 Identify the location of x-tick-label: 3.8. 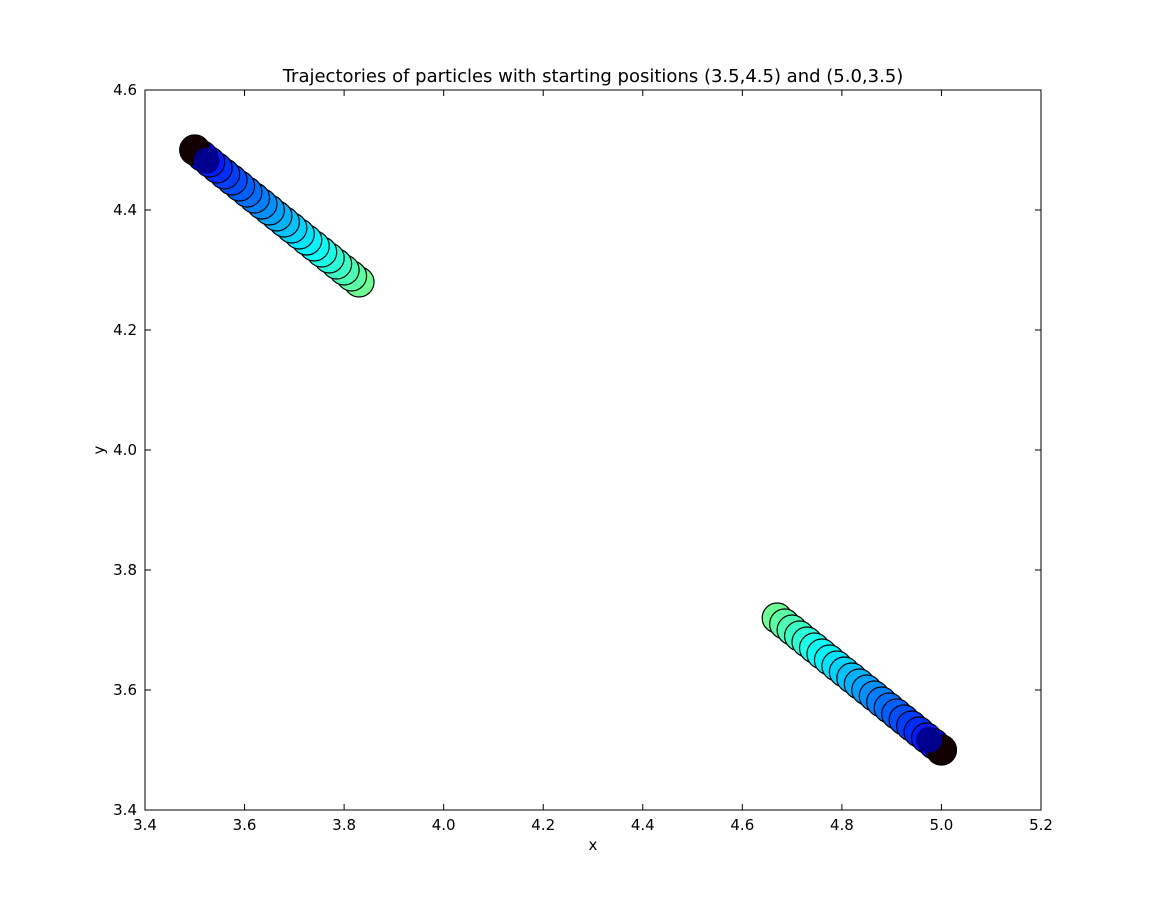
(344, 825).